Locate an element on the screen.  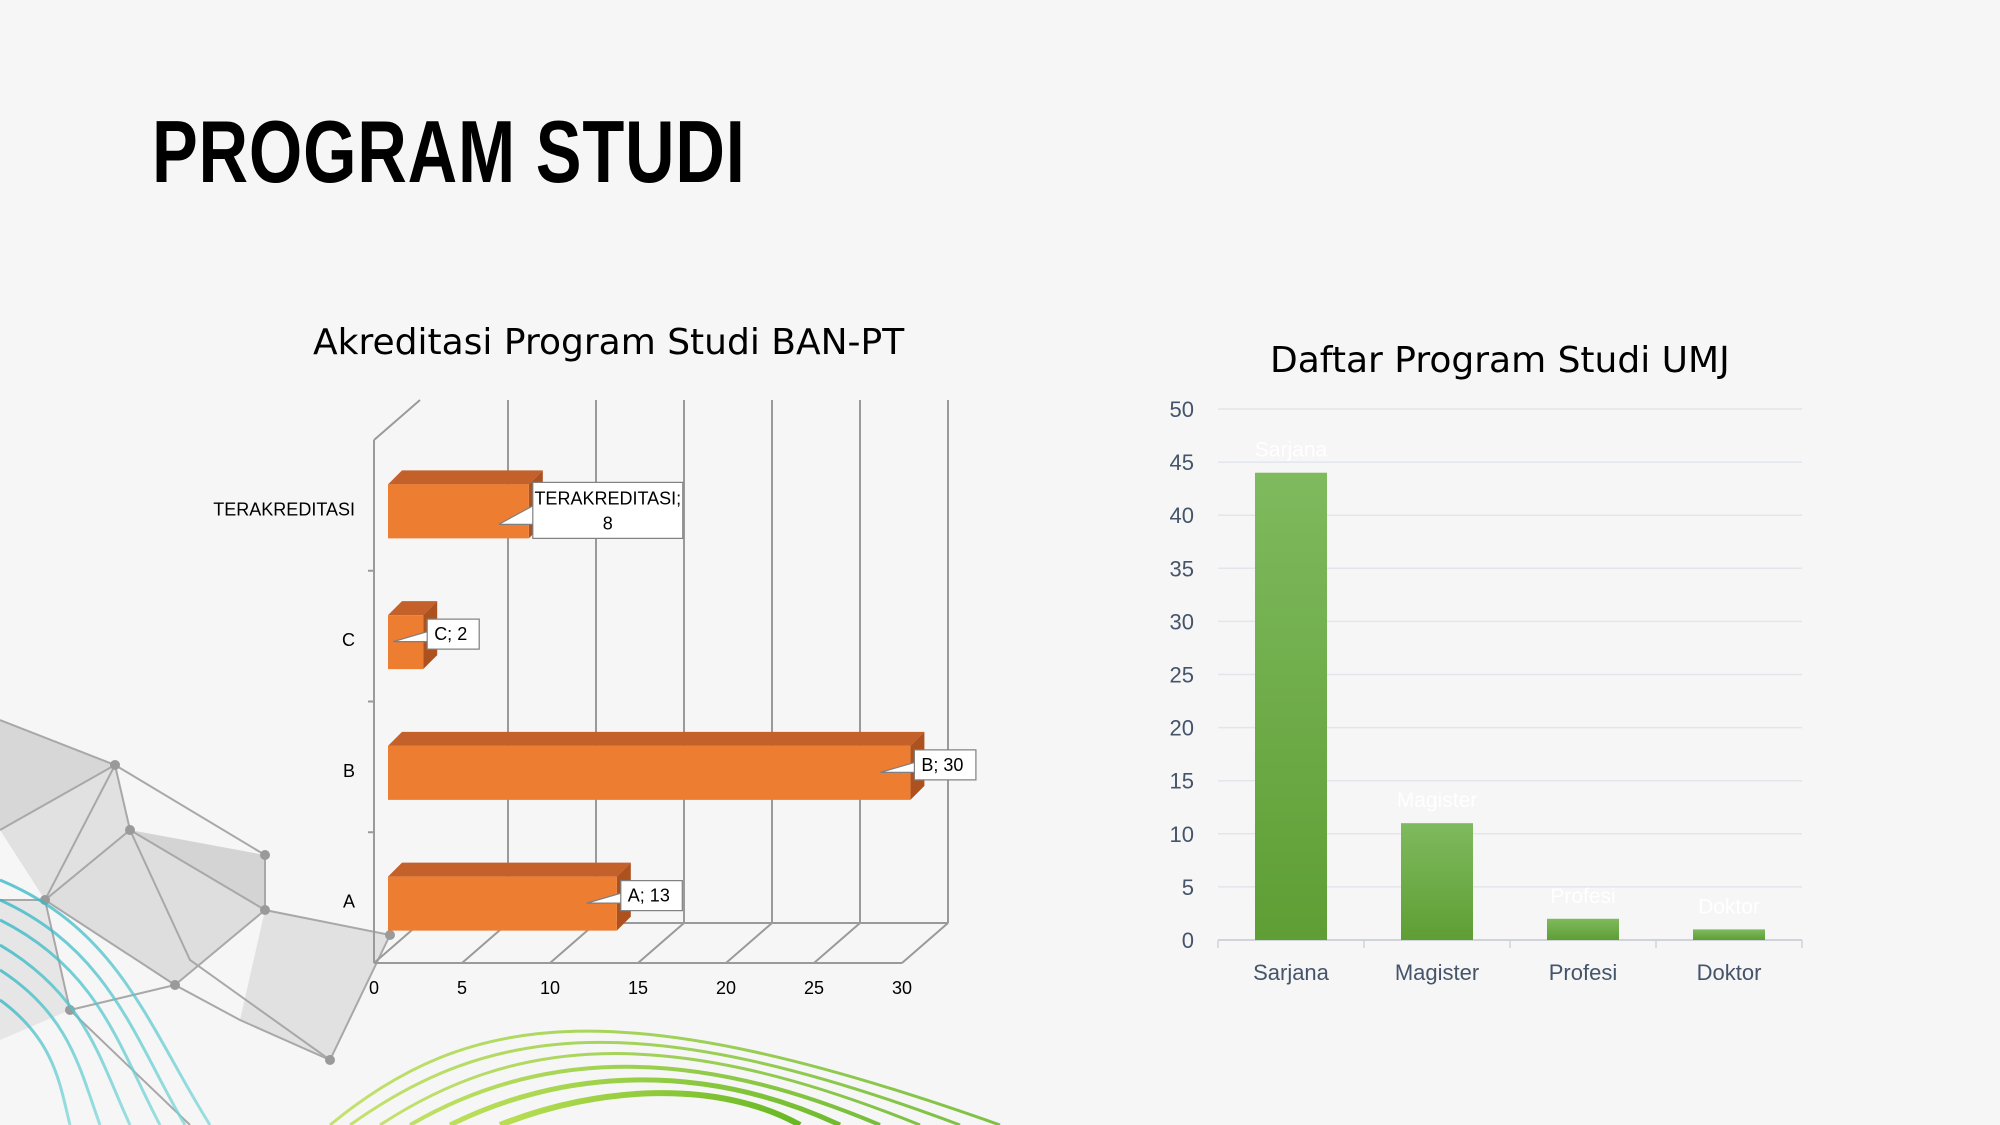
chart-1-category-label: A is located at coordinates (349, 902).